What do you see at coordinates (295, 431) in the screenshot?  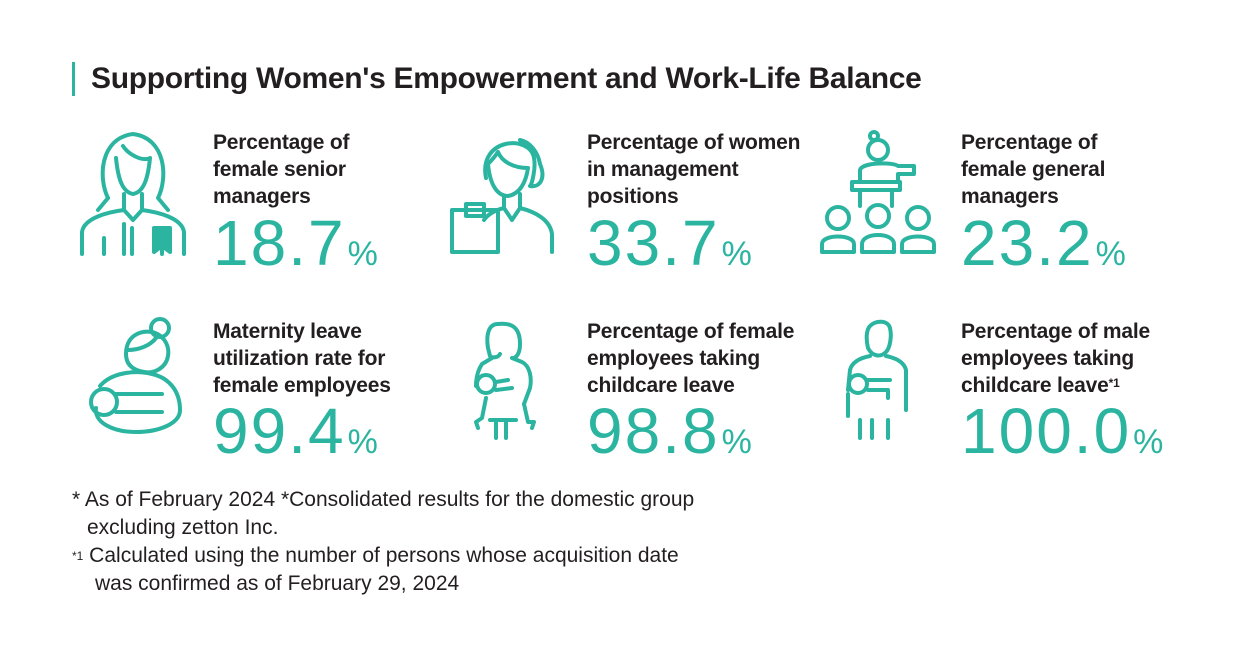 I see `stat-value: 99.4%` at bounding box center [295, 431].